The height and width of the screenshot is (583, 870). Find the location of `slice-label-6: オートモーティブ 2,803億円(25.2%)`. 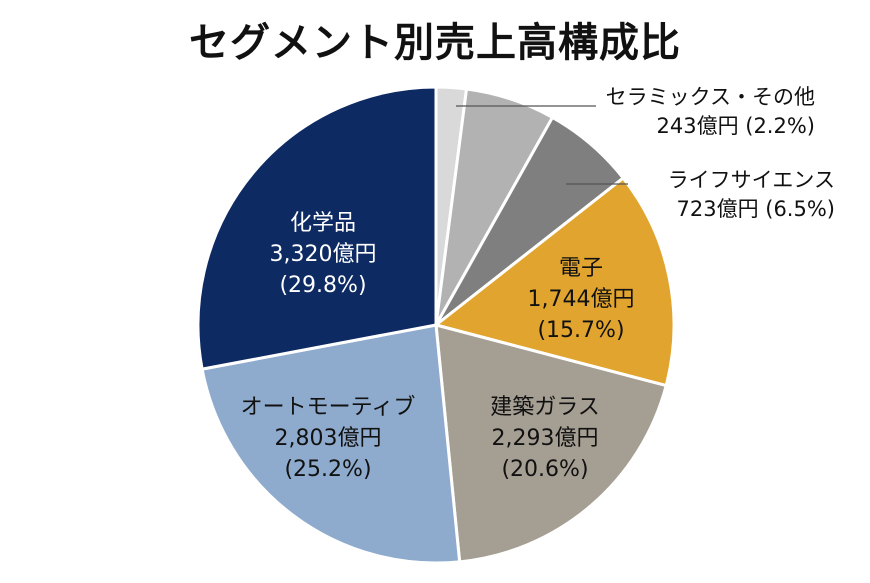

slice-label-6: オートモーティブ 2,803億円(25.2%) is located at coordinates (328, 438).